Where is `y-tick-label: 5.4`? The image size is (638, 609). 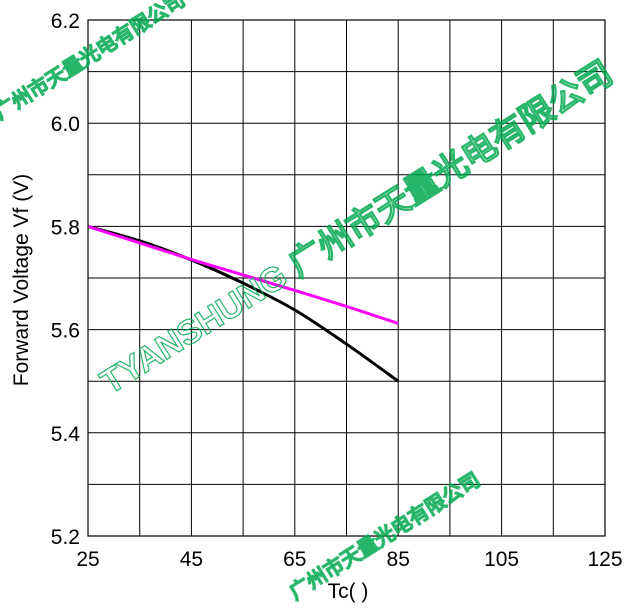
y-tick-label: 5.4 is located at coordinates (66, 434).